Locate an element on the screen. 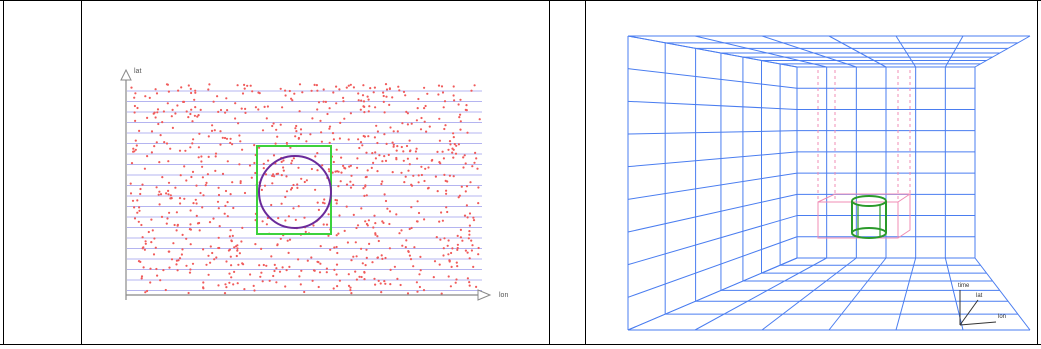  ceiling-vline is located at coordinates (809, 51).